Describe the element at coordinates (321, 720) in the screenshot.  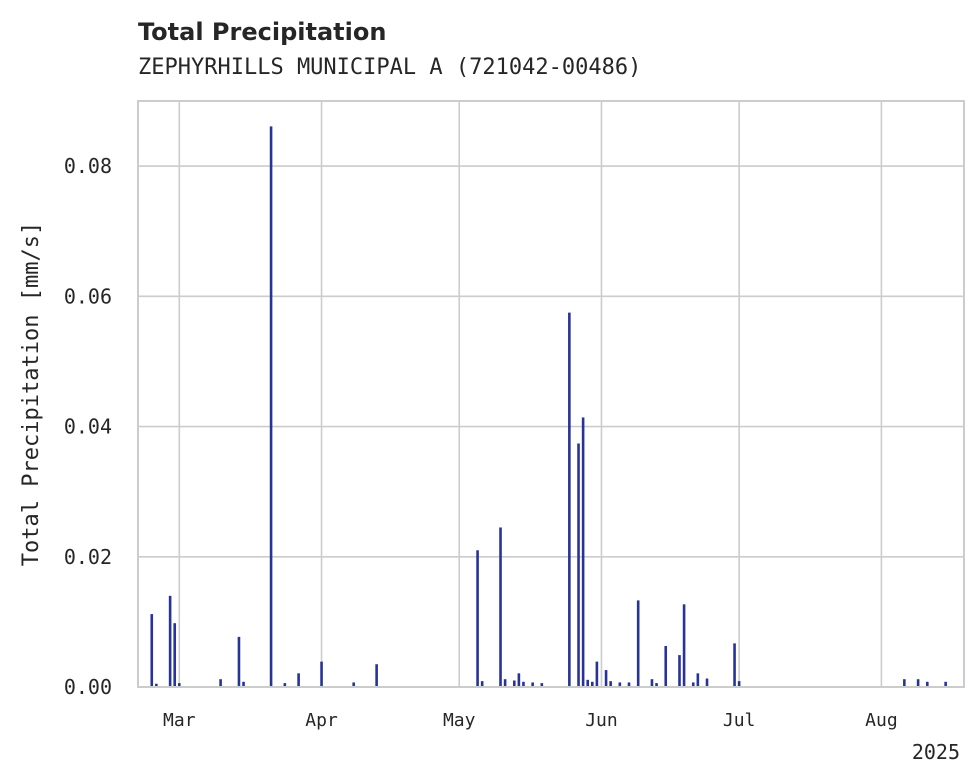
I see `x-tick-label: Apr` at that location.